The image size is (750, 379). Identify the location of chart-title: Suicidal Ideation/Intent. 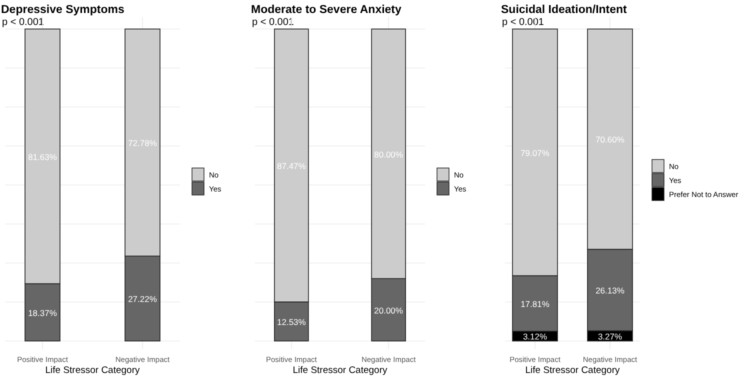
(564, 10).